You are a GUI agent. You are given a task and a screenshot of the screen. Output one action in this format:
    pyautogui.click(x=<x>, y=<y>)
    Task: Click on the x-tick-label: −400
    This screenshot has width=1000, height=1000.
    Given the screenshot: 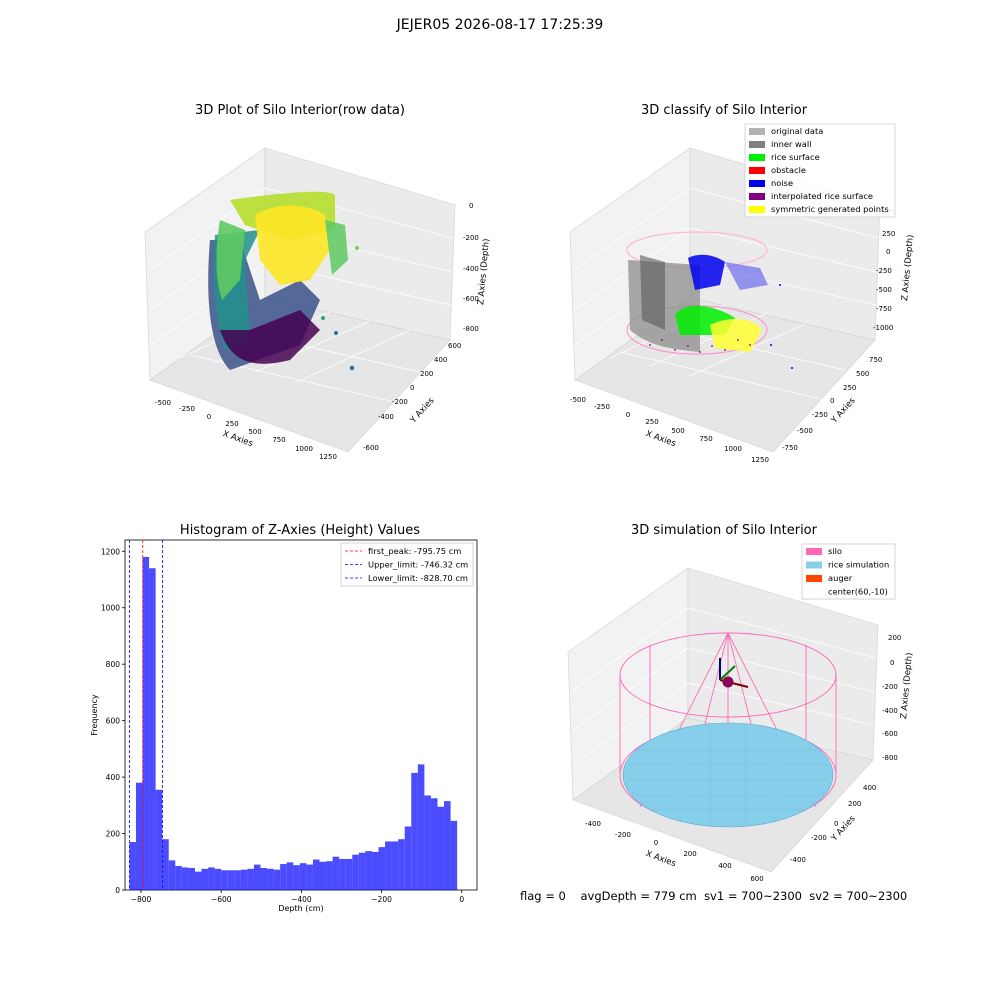 What is the action you would take?
    pyautogui.click(x=301, y=899)
    